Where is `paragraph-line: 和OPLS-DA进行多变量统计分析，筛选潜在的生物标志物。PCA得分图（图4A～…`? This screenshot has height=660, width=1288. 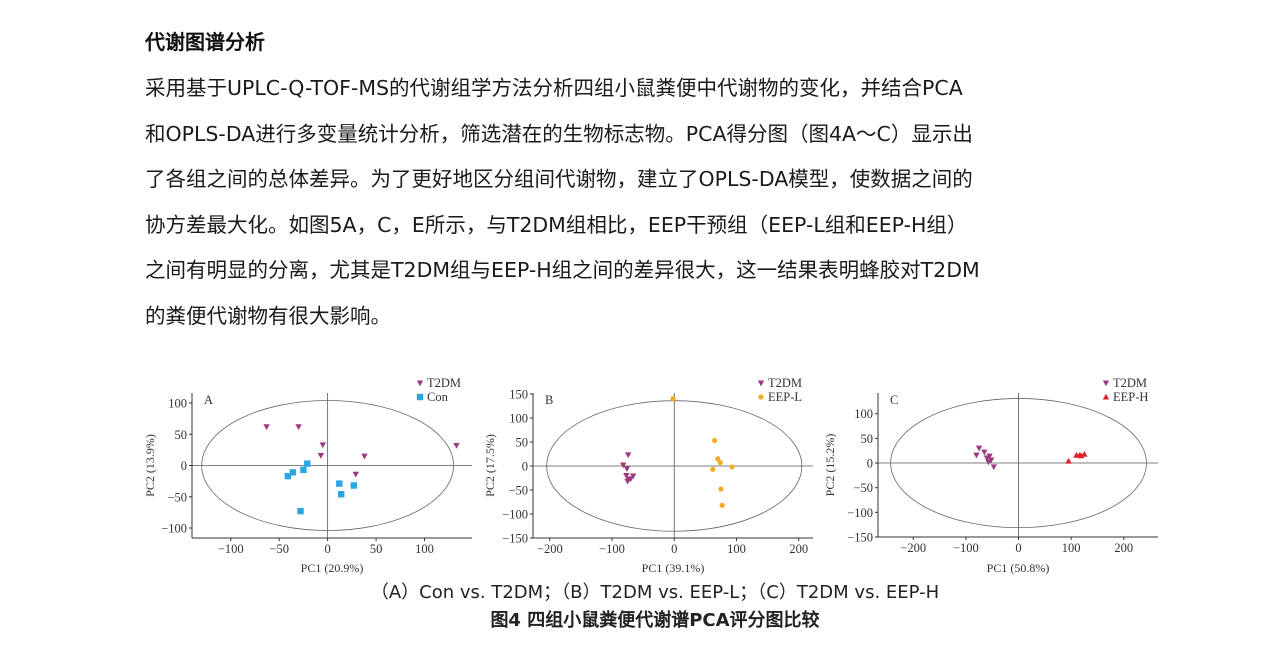 paragraph-line: 和OPLS-DA进行多变量统计分析，筛选潜在的生物标志物。PCA得分图（图4A～… is located at coordinates (559, 133).